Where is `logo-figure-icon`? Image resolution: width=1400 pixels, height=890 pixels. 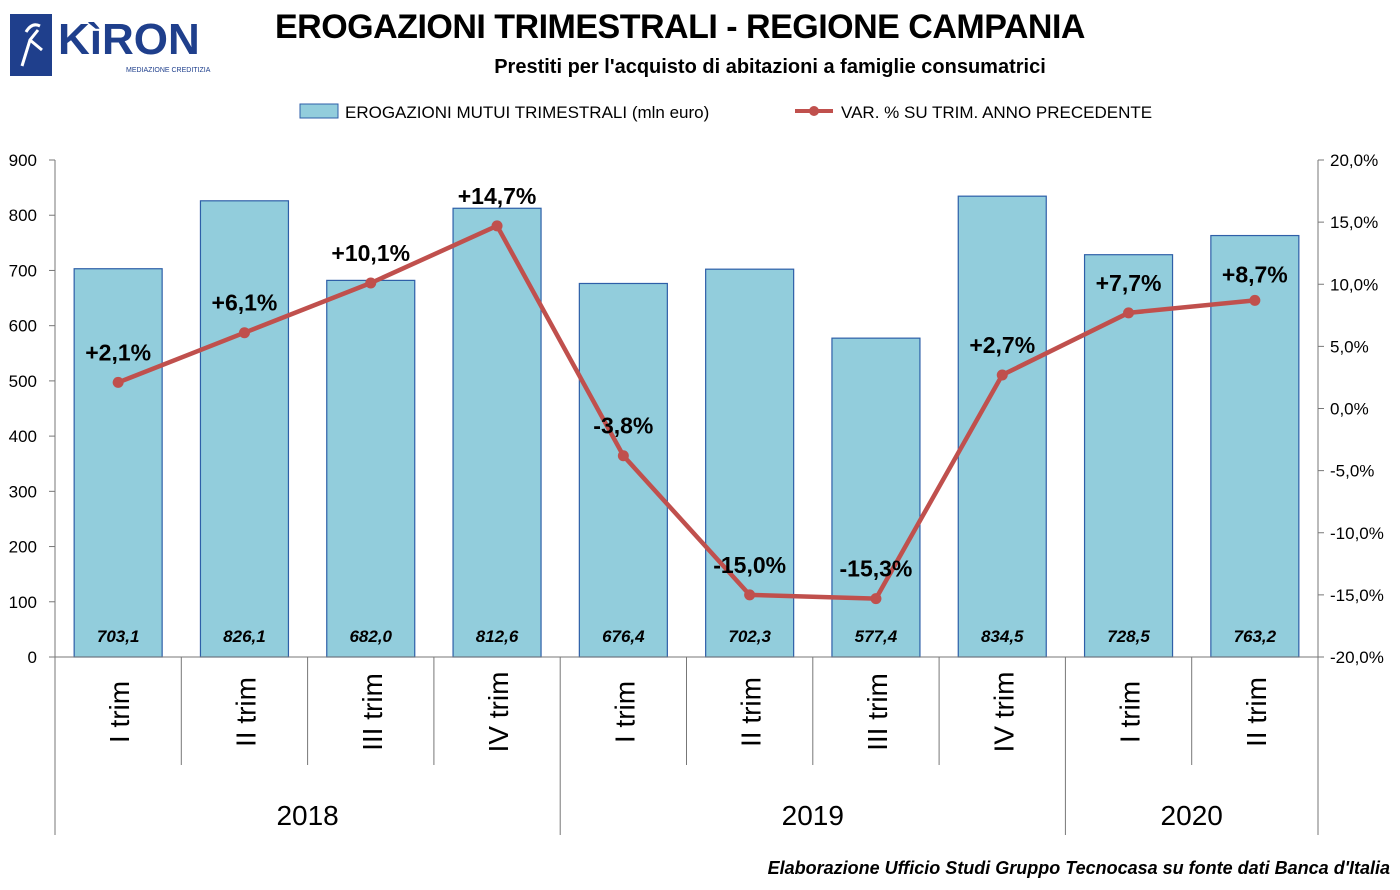 logo-figure-icon is located at coordinates (31, 45).